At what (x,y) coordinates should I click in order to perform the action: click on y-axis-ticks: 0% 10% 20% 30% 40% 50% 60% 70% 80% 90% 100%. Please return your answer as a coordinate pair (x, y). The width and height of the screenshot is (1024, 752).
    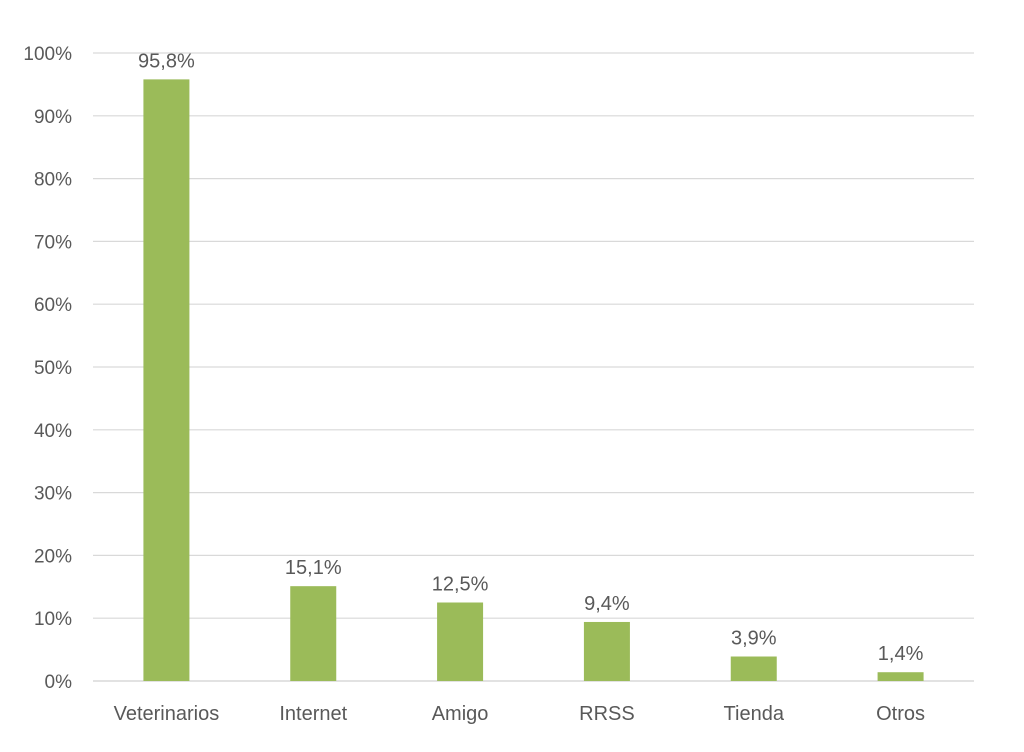
    Looking at the image, I should click on (47, 368).